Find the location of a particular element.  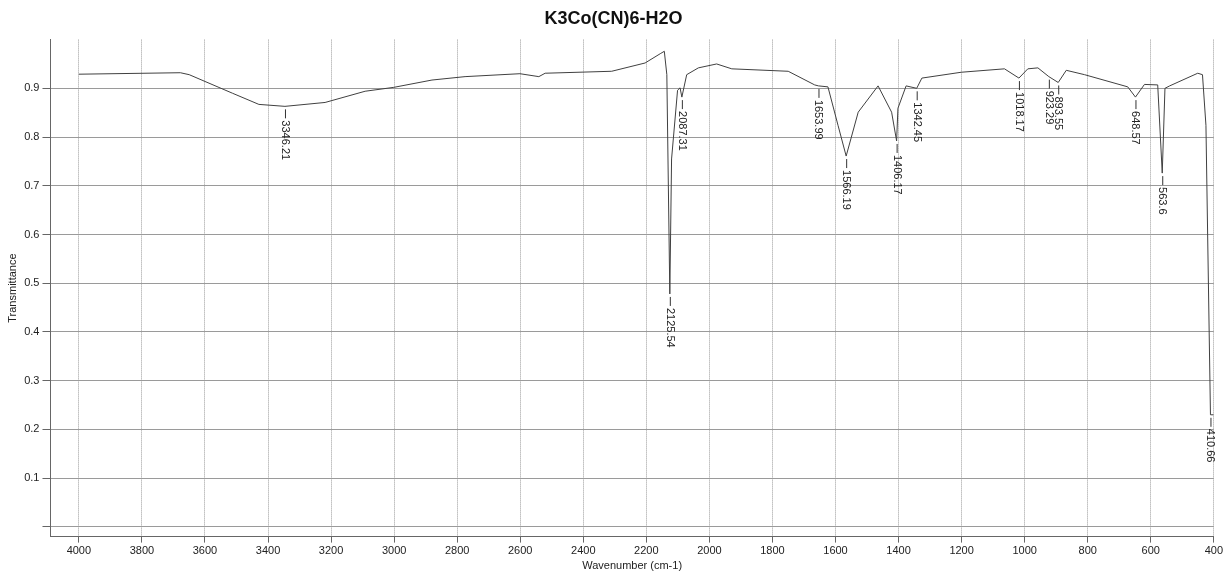

x-tick-label: 600 is located at coordinates (1150, 550).